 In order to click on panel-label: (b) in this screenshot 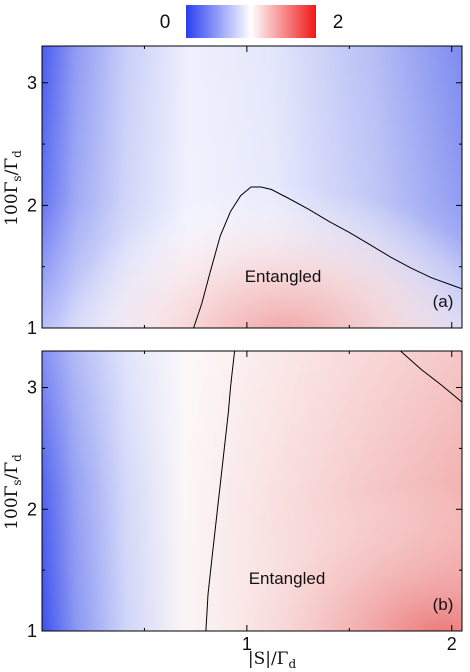, I will do `click(443, 604)`.